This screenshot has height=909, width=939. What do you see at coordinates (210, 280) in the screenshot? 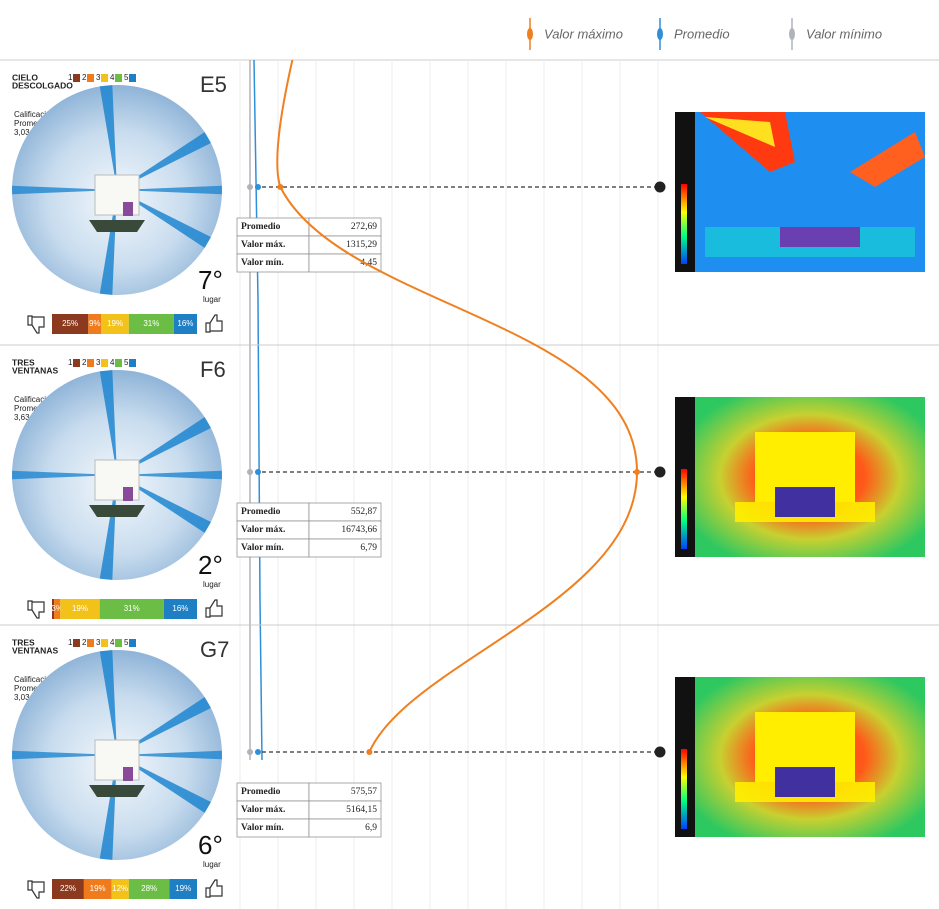
I see `rank: 7°` at bounding box center [210, 280].